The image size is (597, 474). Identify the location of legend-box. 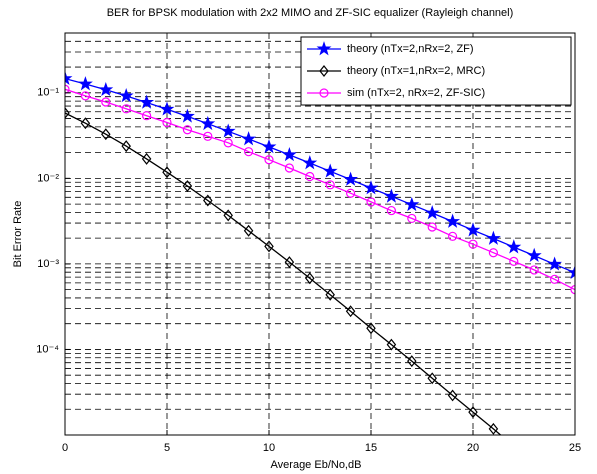
(436, 71).